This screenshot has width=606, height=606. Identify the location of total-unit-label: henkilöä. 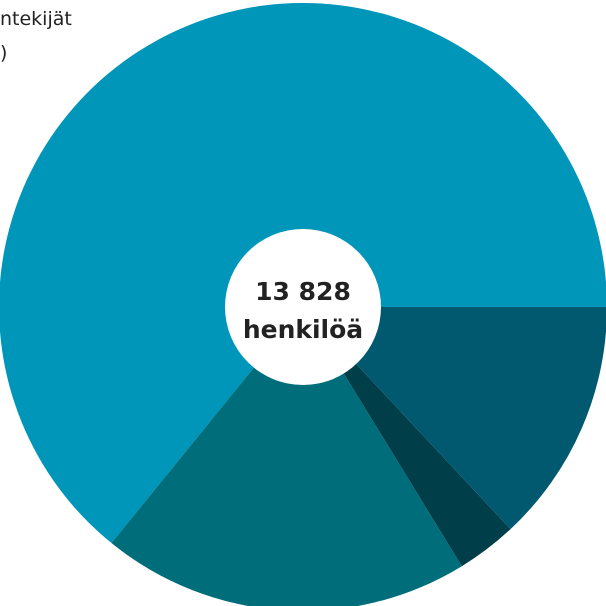
(303, 329).